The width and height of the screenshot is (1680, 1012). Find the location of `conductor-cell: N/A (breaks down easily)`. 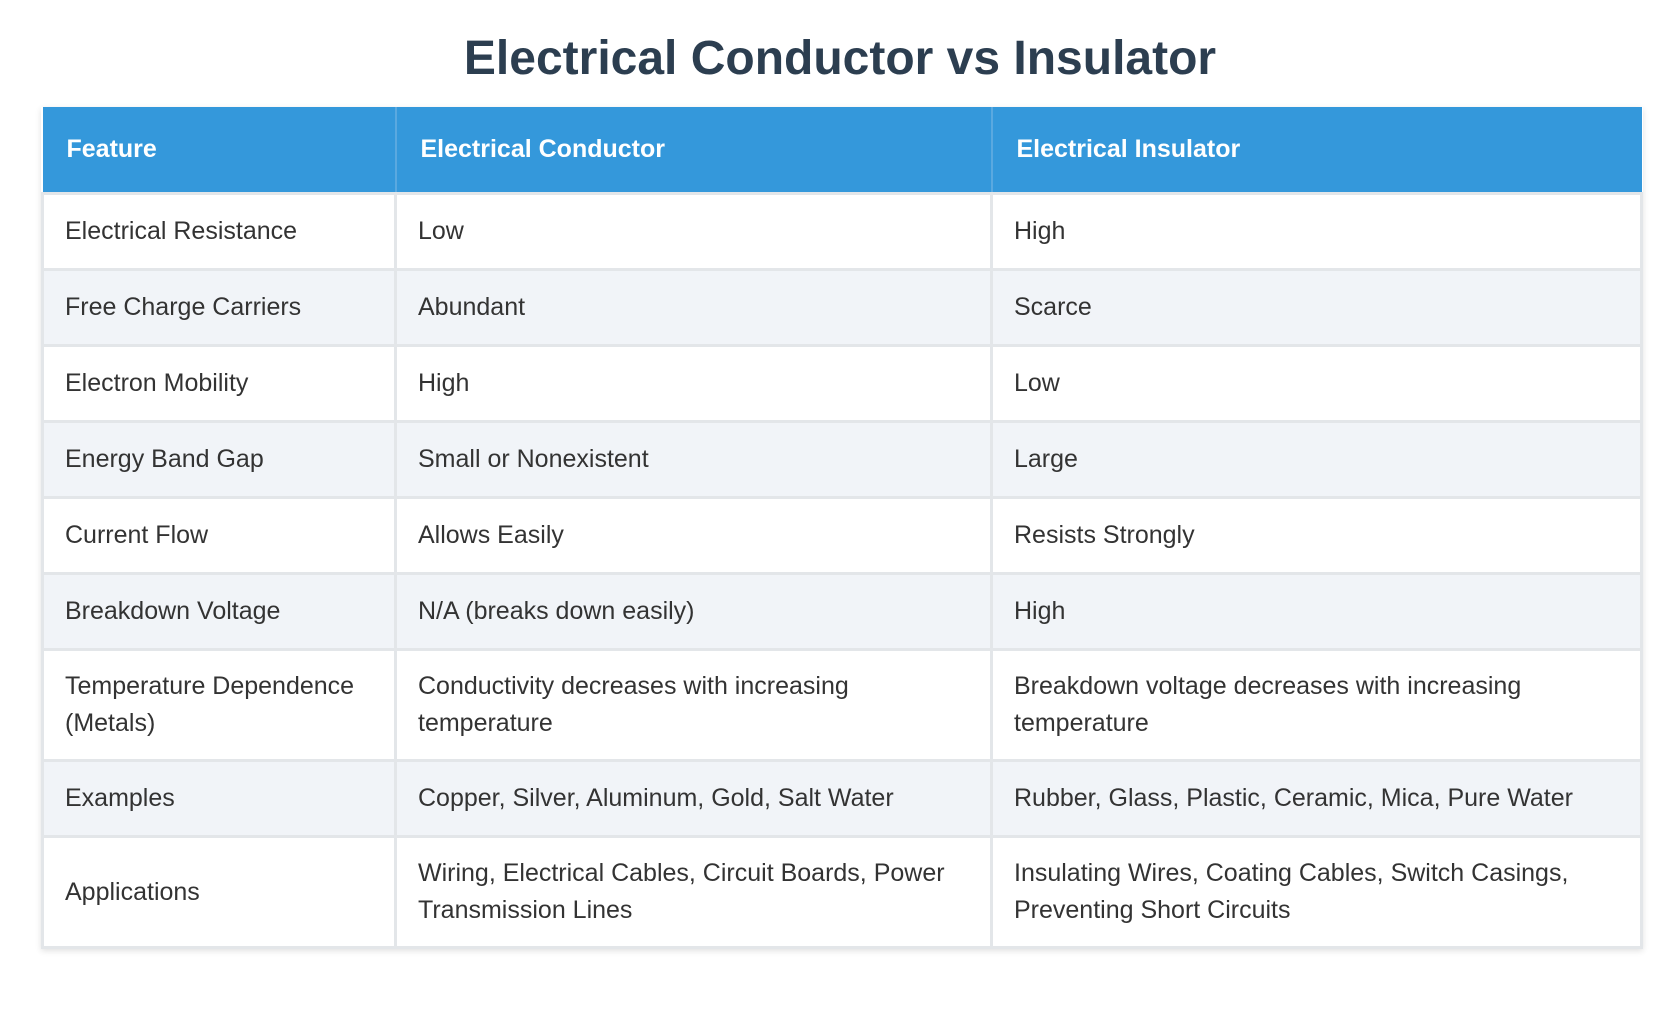

conductor-cell: N/A (breaks down easily) is located at coordinates (693, 611).